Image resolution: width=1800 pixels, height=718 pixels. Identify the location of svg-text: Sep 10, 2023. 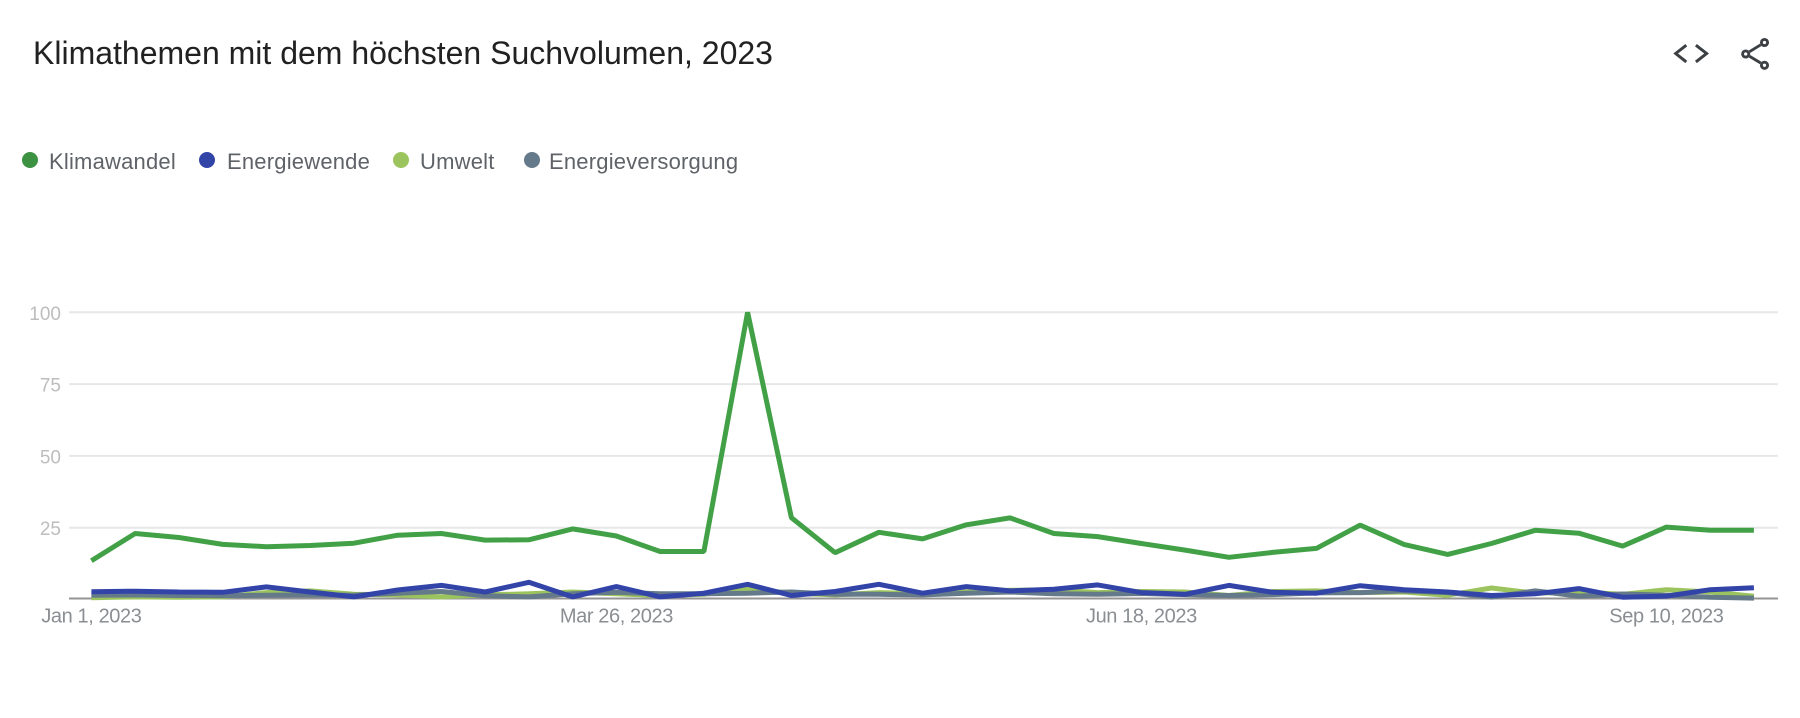
(1666, 617).